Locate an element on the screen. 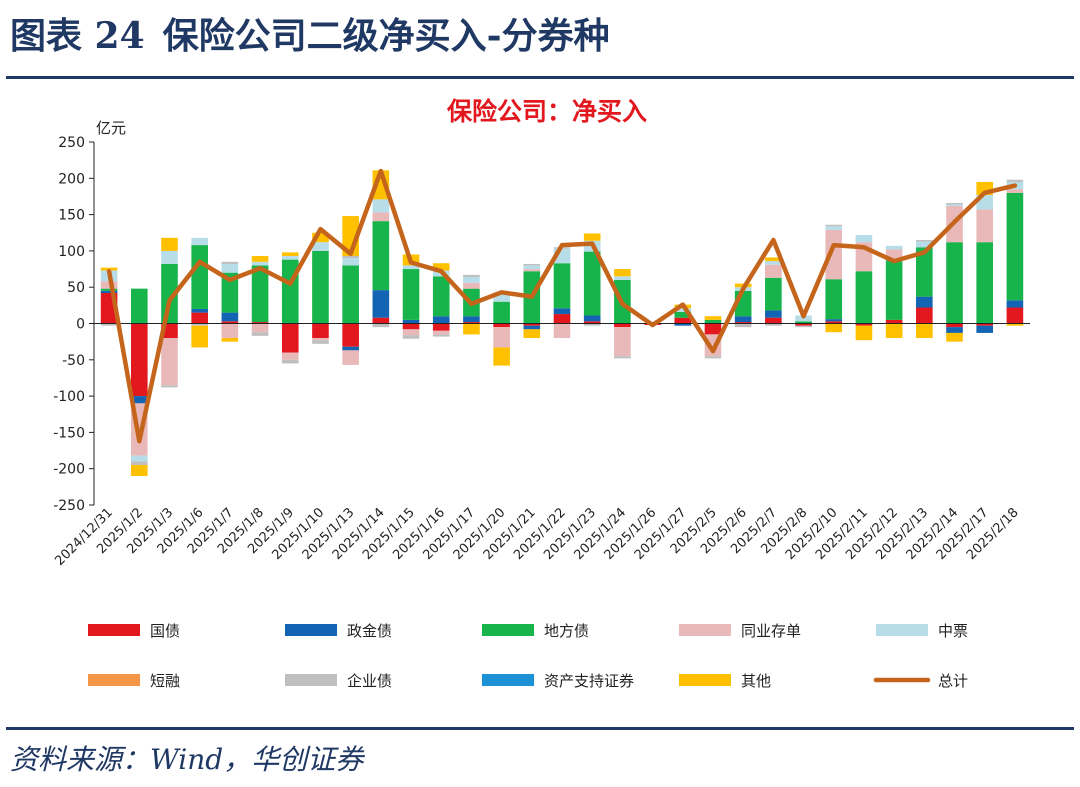 The image size is (1080, 787). legend-item: 政金债 is located at coordinates (338, 631).